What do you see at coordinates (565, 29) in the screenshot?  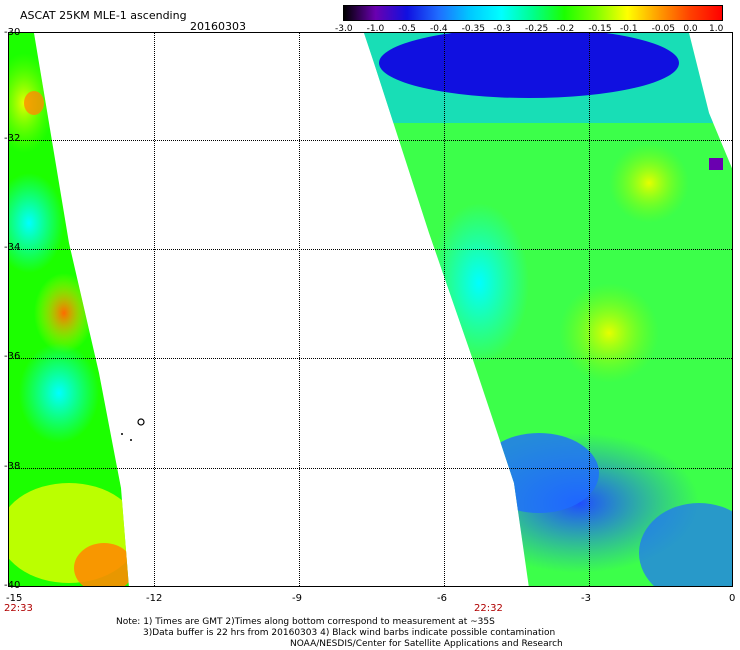 I see `colorbar-tick-label: -0.2` at bounding box center [565, 29].